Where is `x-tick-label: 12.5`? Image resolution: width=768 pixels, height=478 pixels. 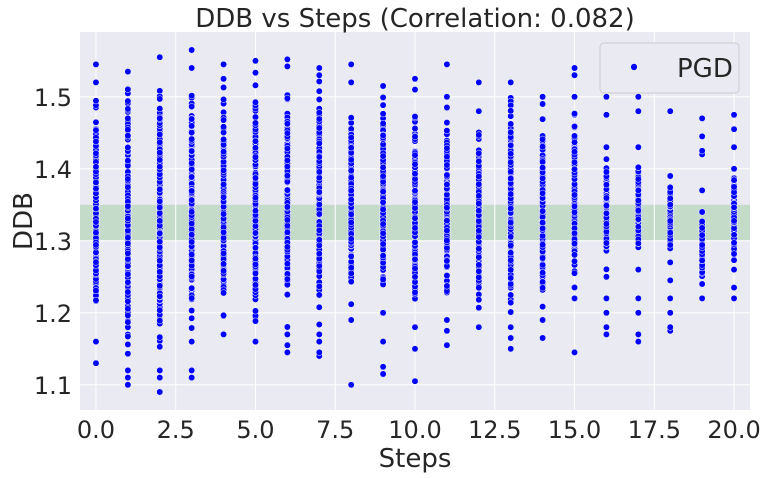 x-tick-label: 12.5 is located at coordinates (494, 430).